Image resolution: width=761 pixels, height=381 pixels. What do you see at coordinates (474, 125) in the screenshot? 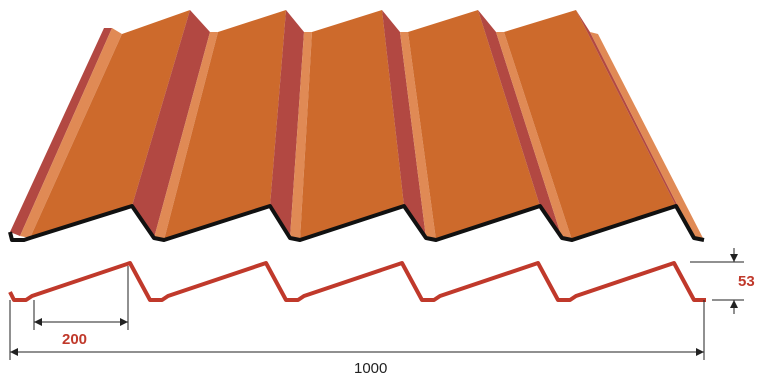
I see `rib-4-slope` at bounding box center [474, 125].